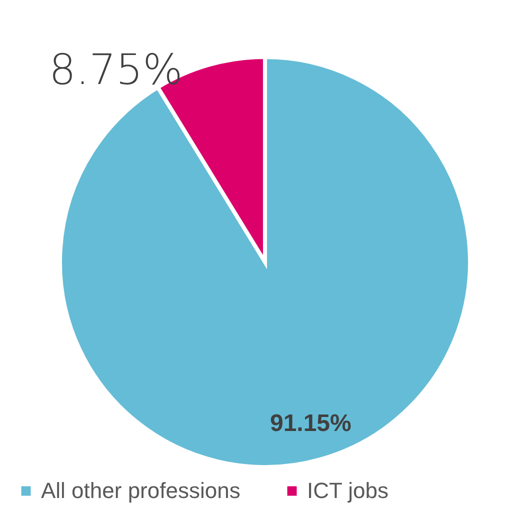 This screenshot has width=514, height=517. What do you see at coordinates (116, 69) in the screenshot?
I see `data-label: 8.75%` at bounding box center [116, 69].